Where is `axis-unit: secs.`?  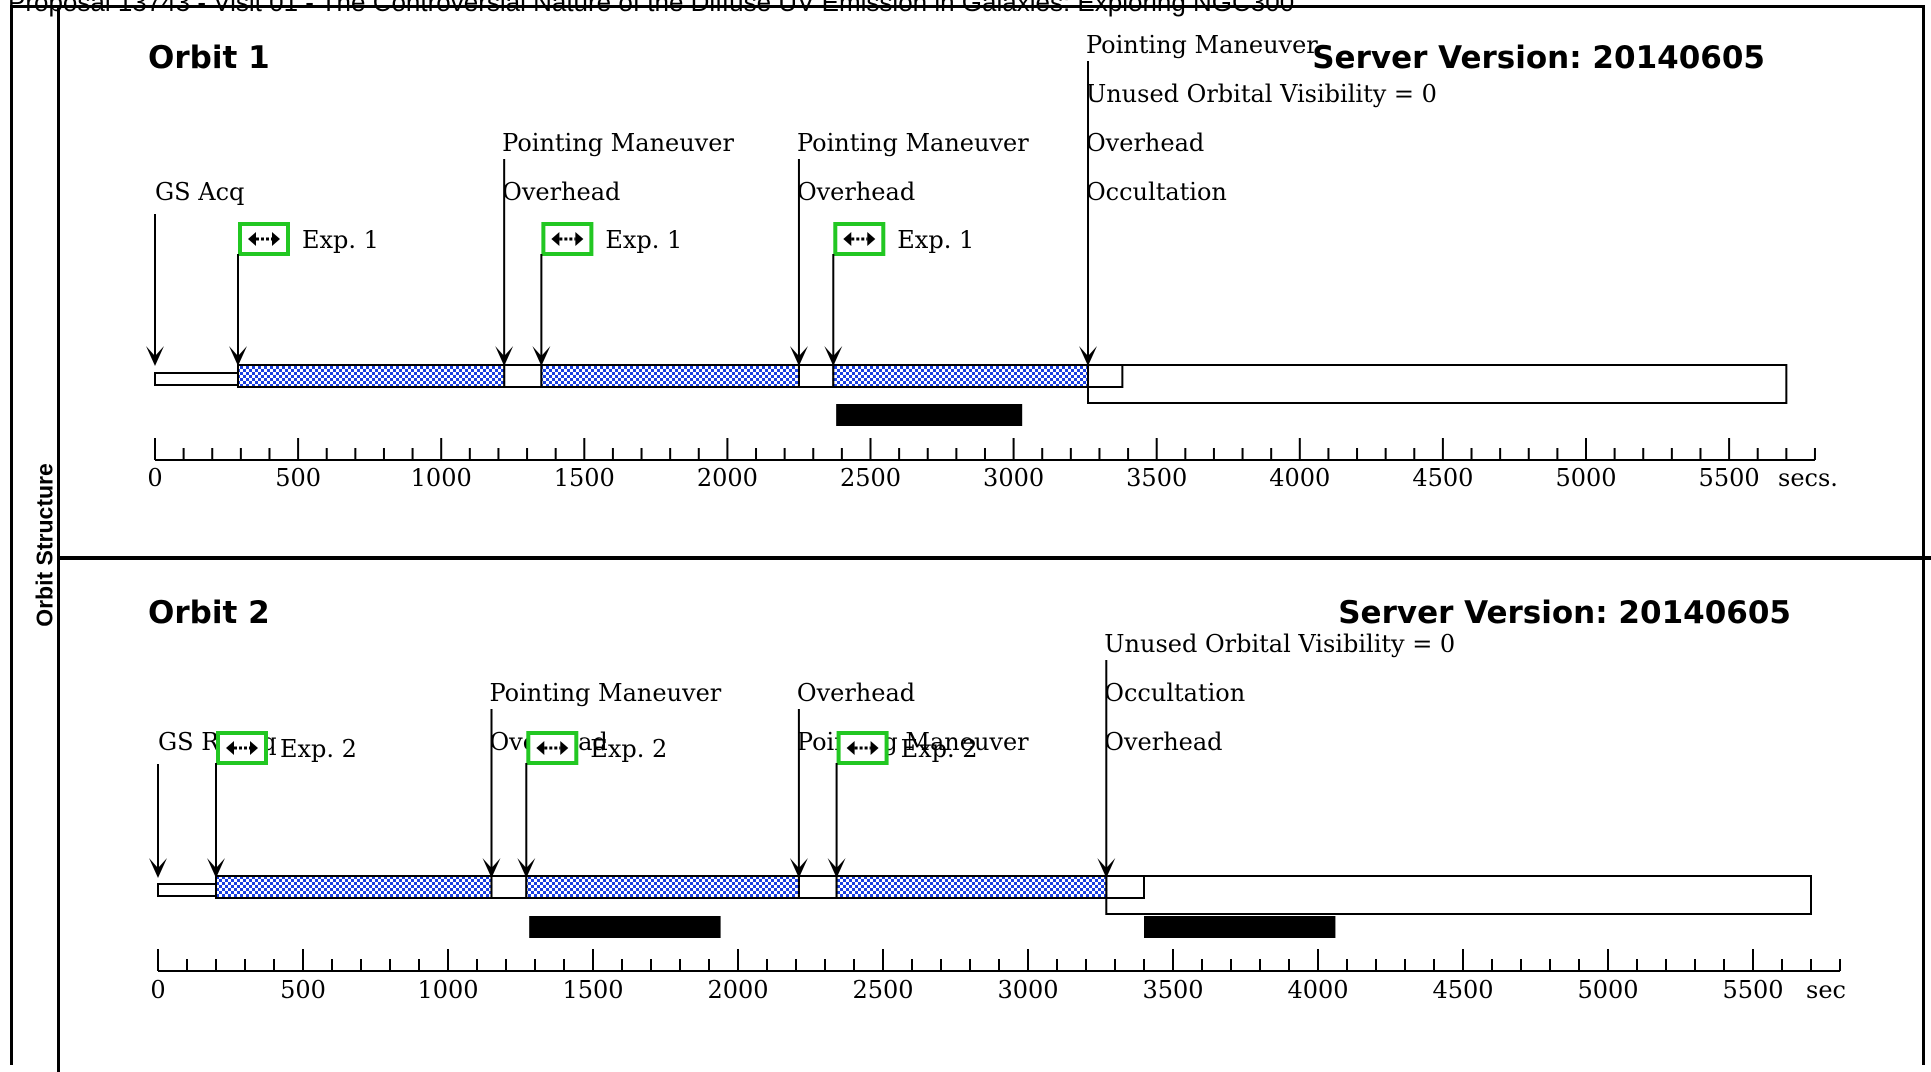
axis-unit: secs. is located at coordinates (1808, 478).